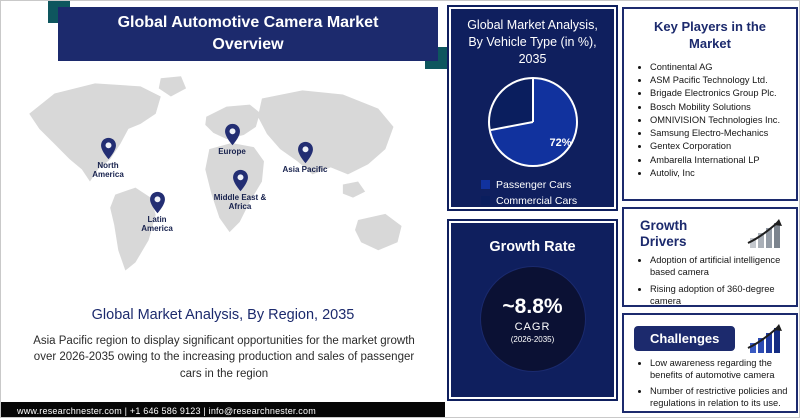 The height and width of the screenshot is (418, 800). Describe the element at coordinates (534, 184) in the screenshot. I see `legend-label: Passenger Cars` at that location.